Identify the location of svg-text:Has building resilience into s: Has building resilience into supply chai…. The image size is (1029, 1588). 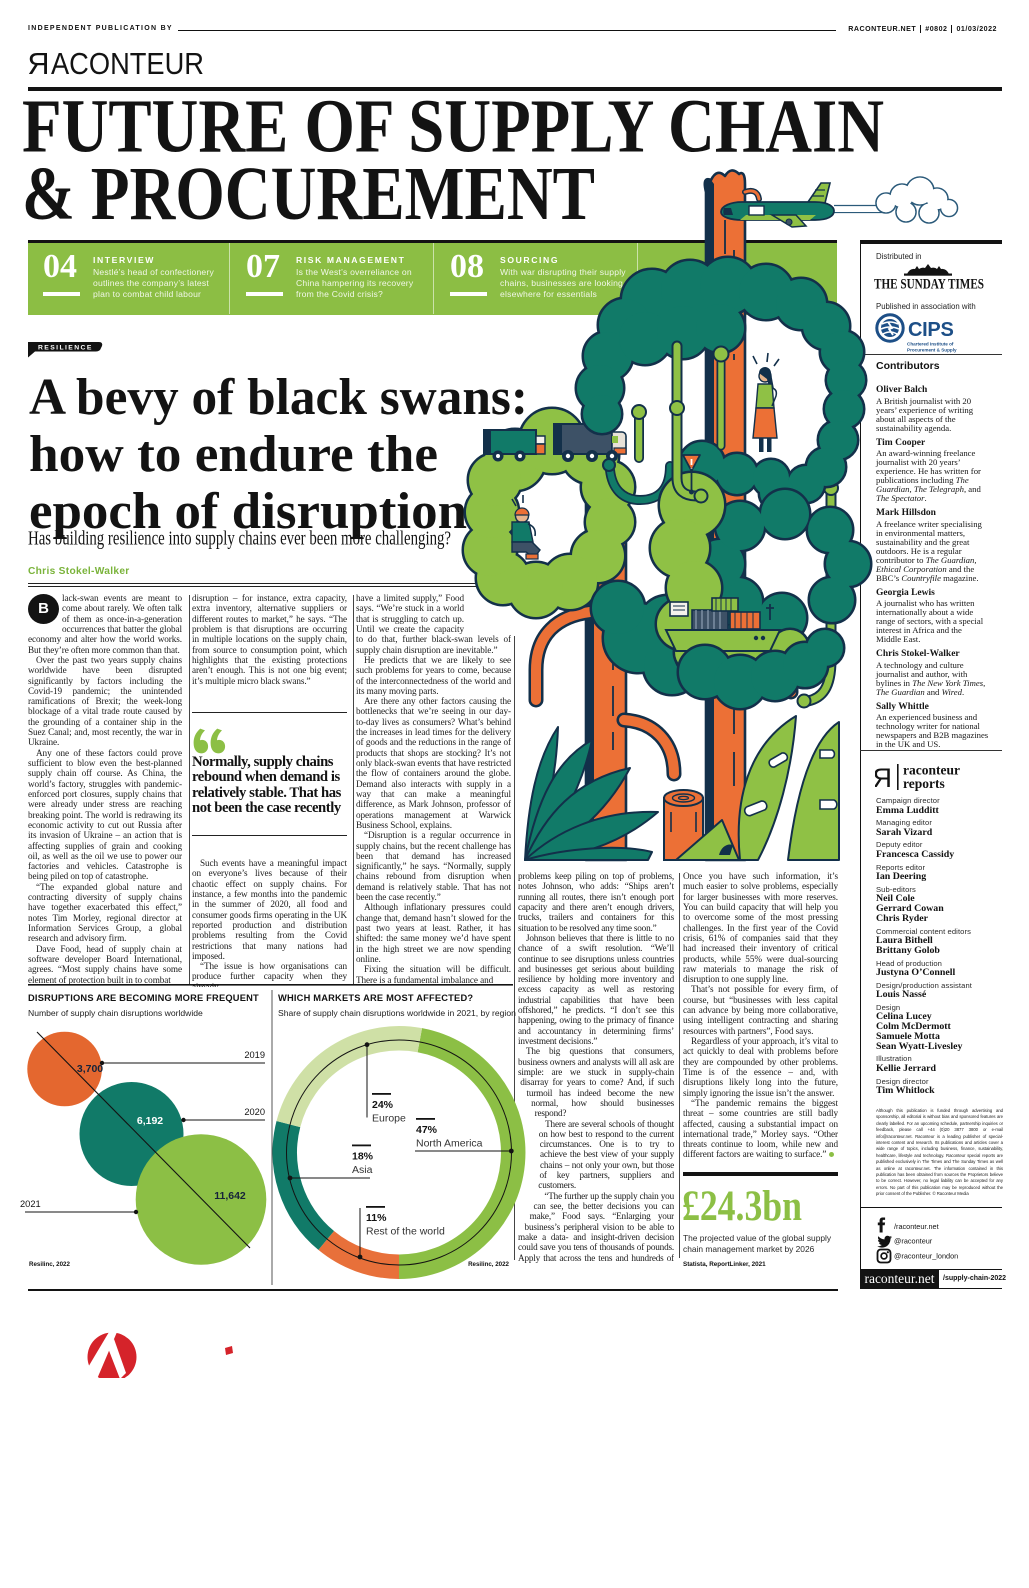
(239, 539).